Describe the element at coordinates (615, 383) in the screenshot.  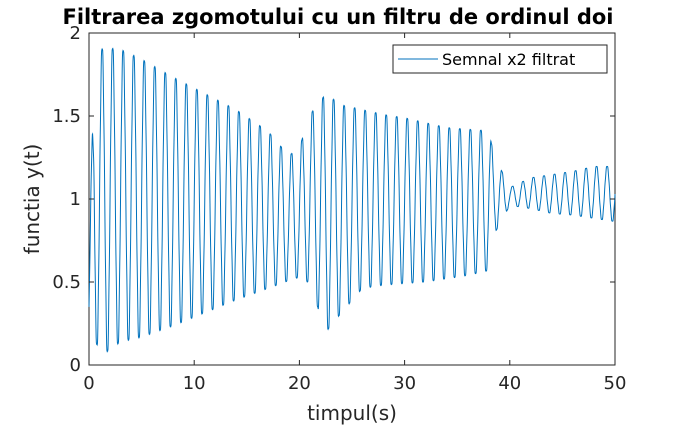
I see `x-tick-label: 50` at that location.